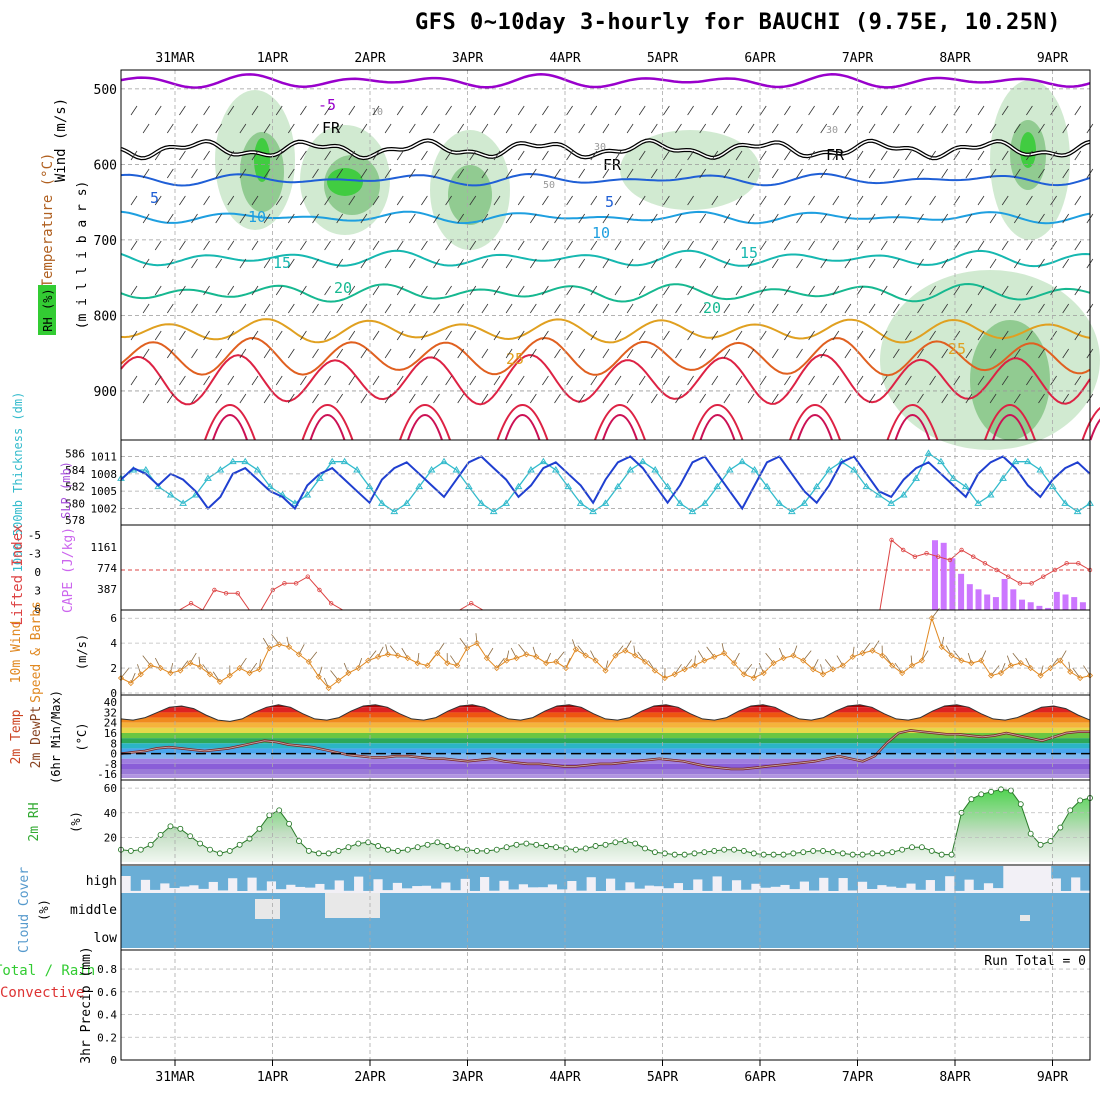 This screenshot has width=1100, height=1104. I want to click on cloud-low-label: low, so click(106, 938).